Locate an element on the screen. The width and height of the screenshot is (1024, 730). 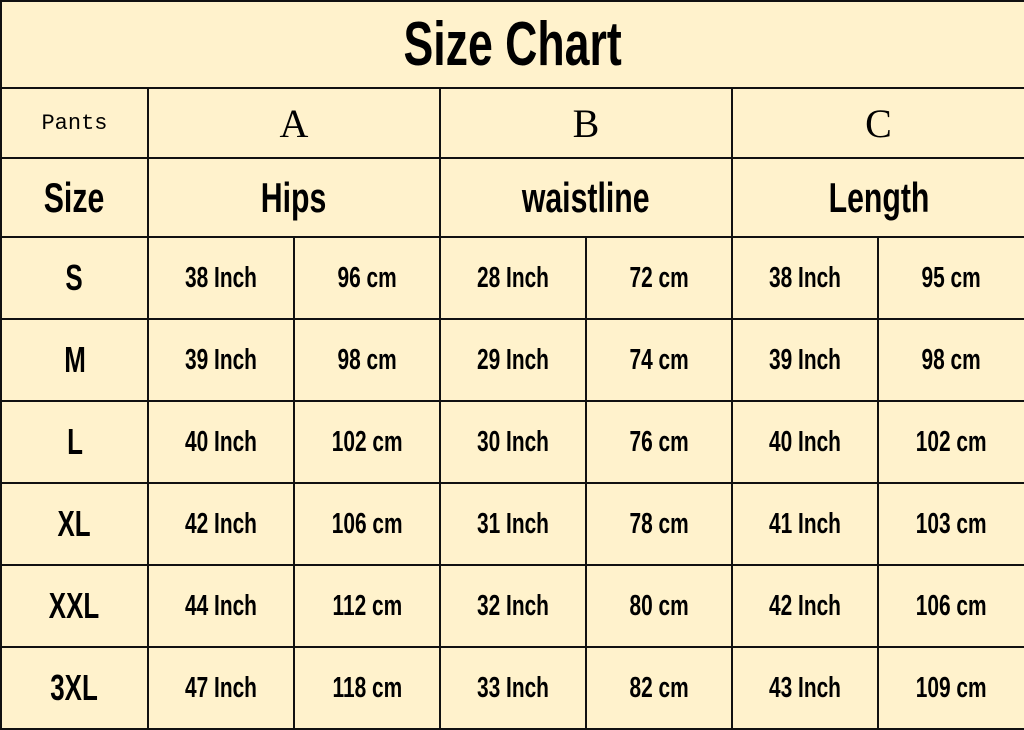
measurement-cell: 28 Inch is located at coordinates (513, 278).